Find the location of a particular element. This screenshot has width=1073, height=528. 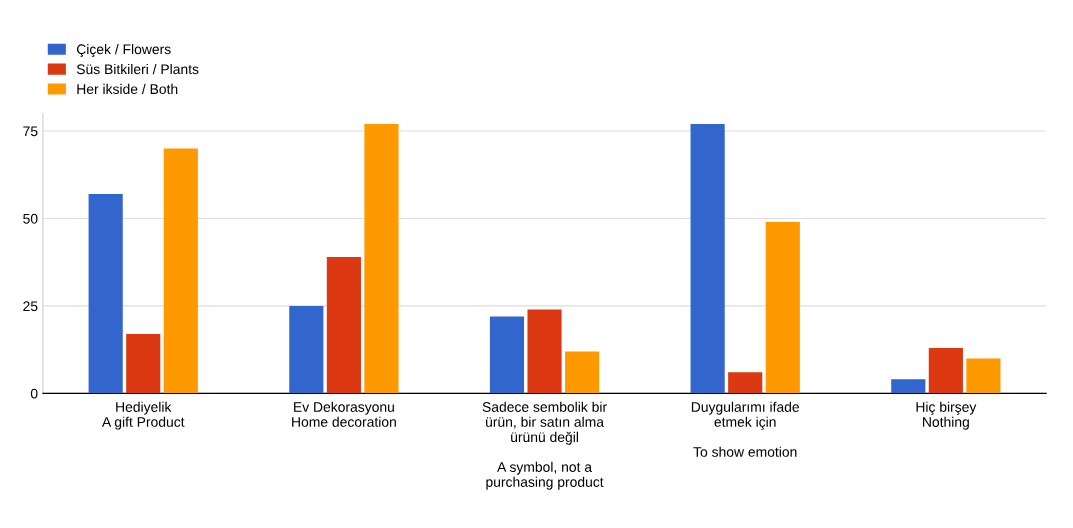

y-tick-label: 75 is located at coordinates (30, 131).